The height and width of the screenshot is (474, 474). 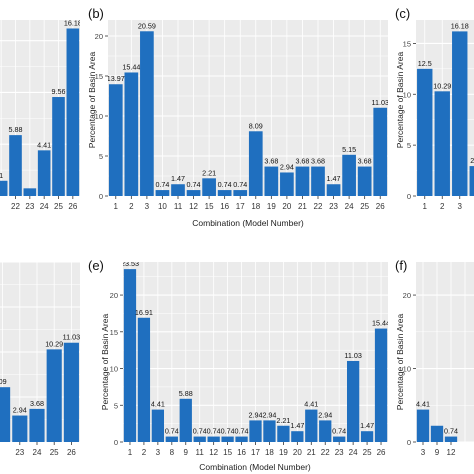 I want to click on x-tick-label-c-0: 1, so click(x=425, y=206).